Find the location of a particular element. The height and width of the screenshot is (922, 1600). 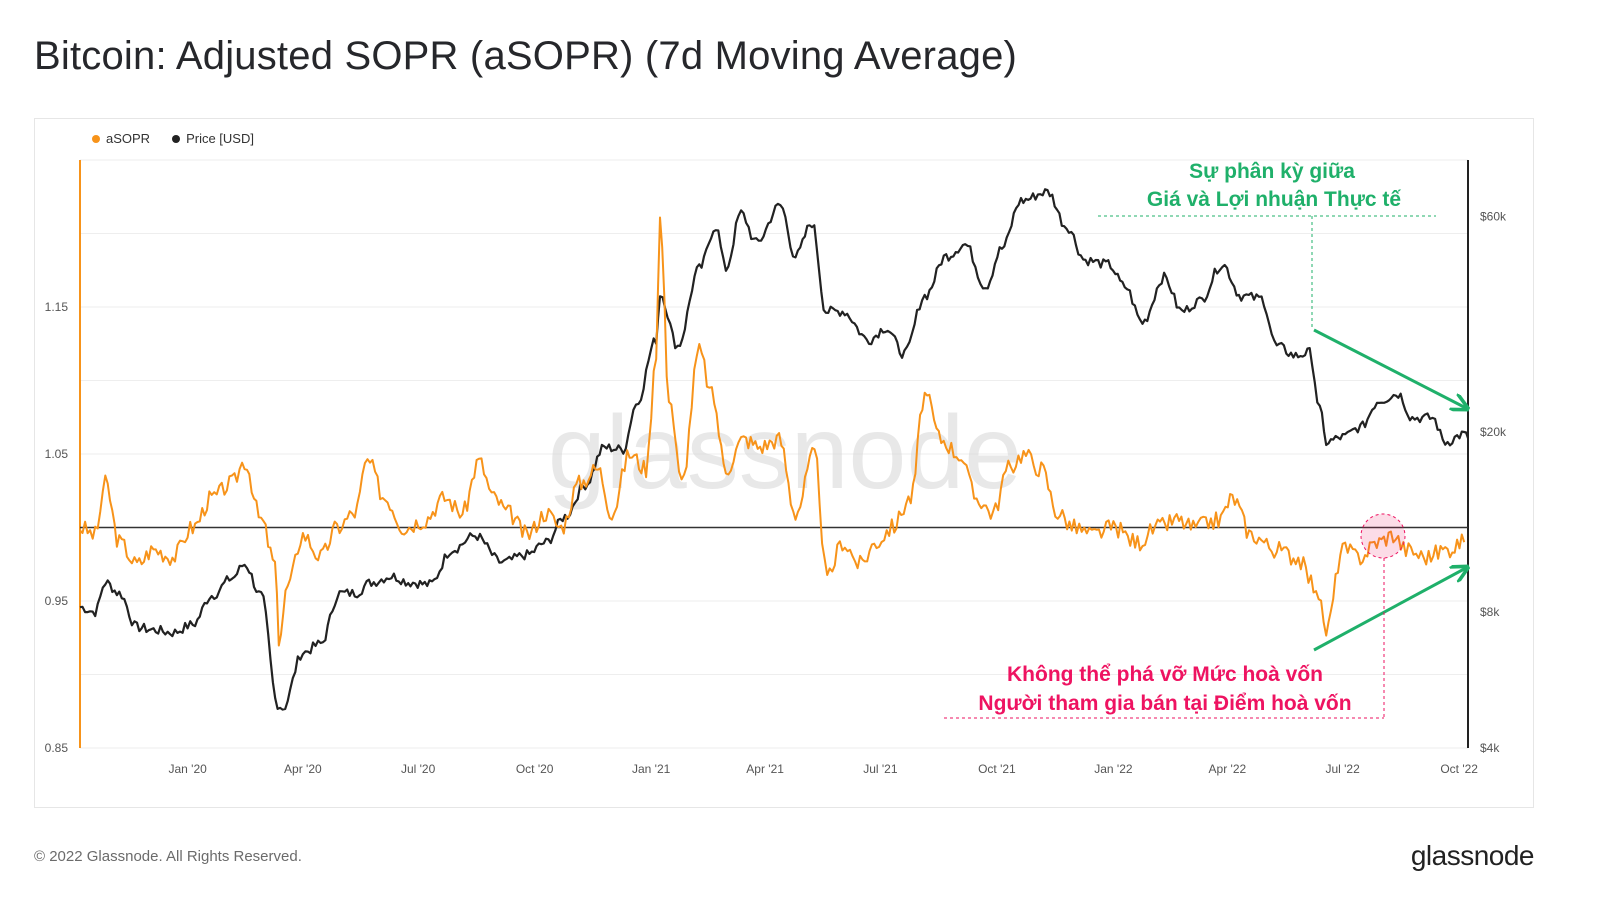

y-left-tick-label: 0.95 is located at coordinates (57, 601).